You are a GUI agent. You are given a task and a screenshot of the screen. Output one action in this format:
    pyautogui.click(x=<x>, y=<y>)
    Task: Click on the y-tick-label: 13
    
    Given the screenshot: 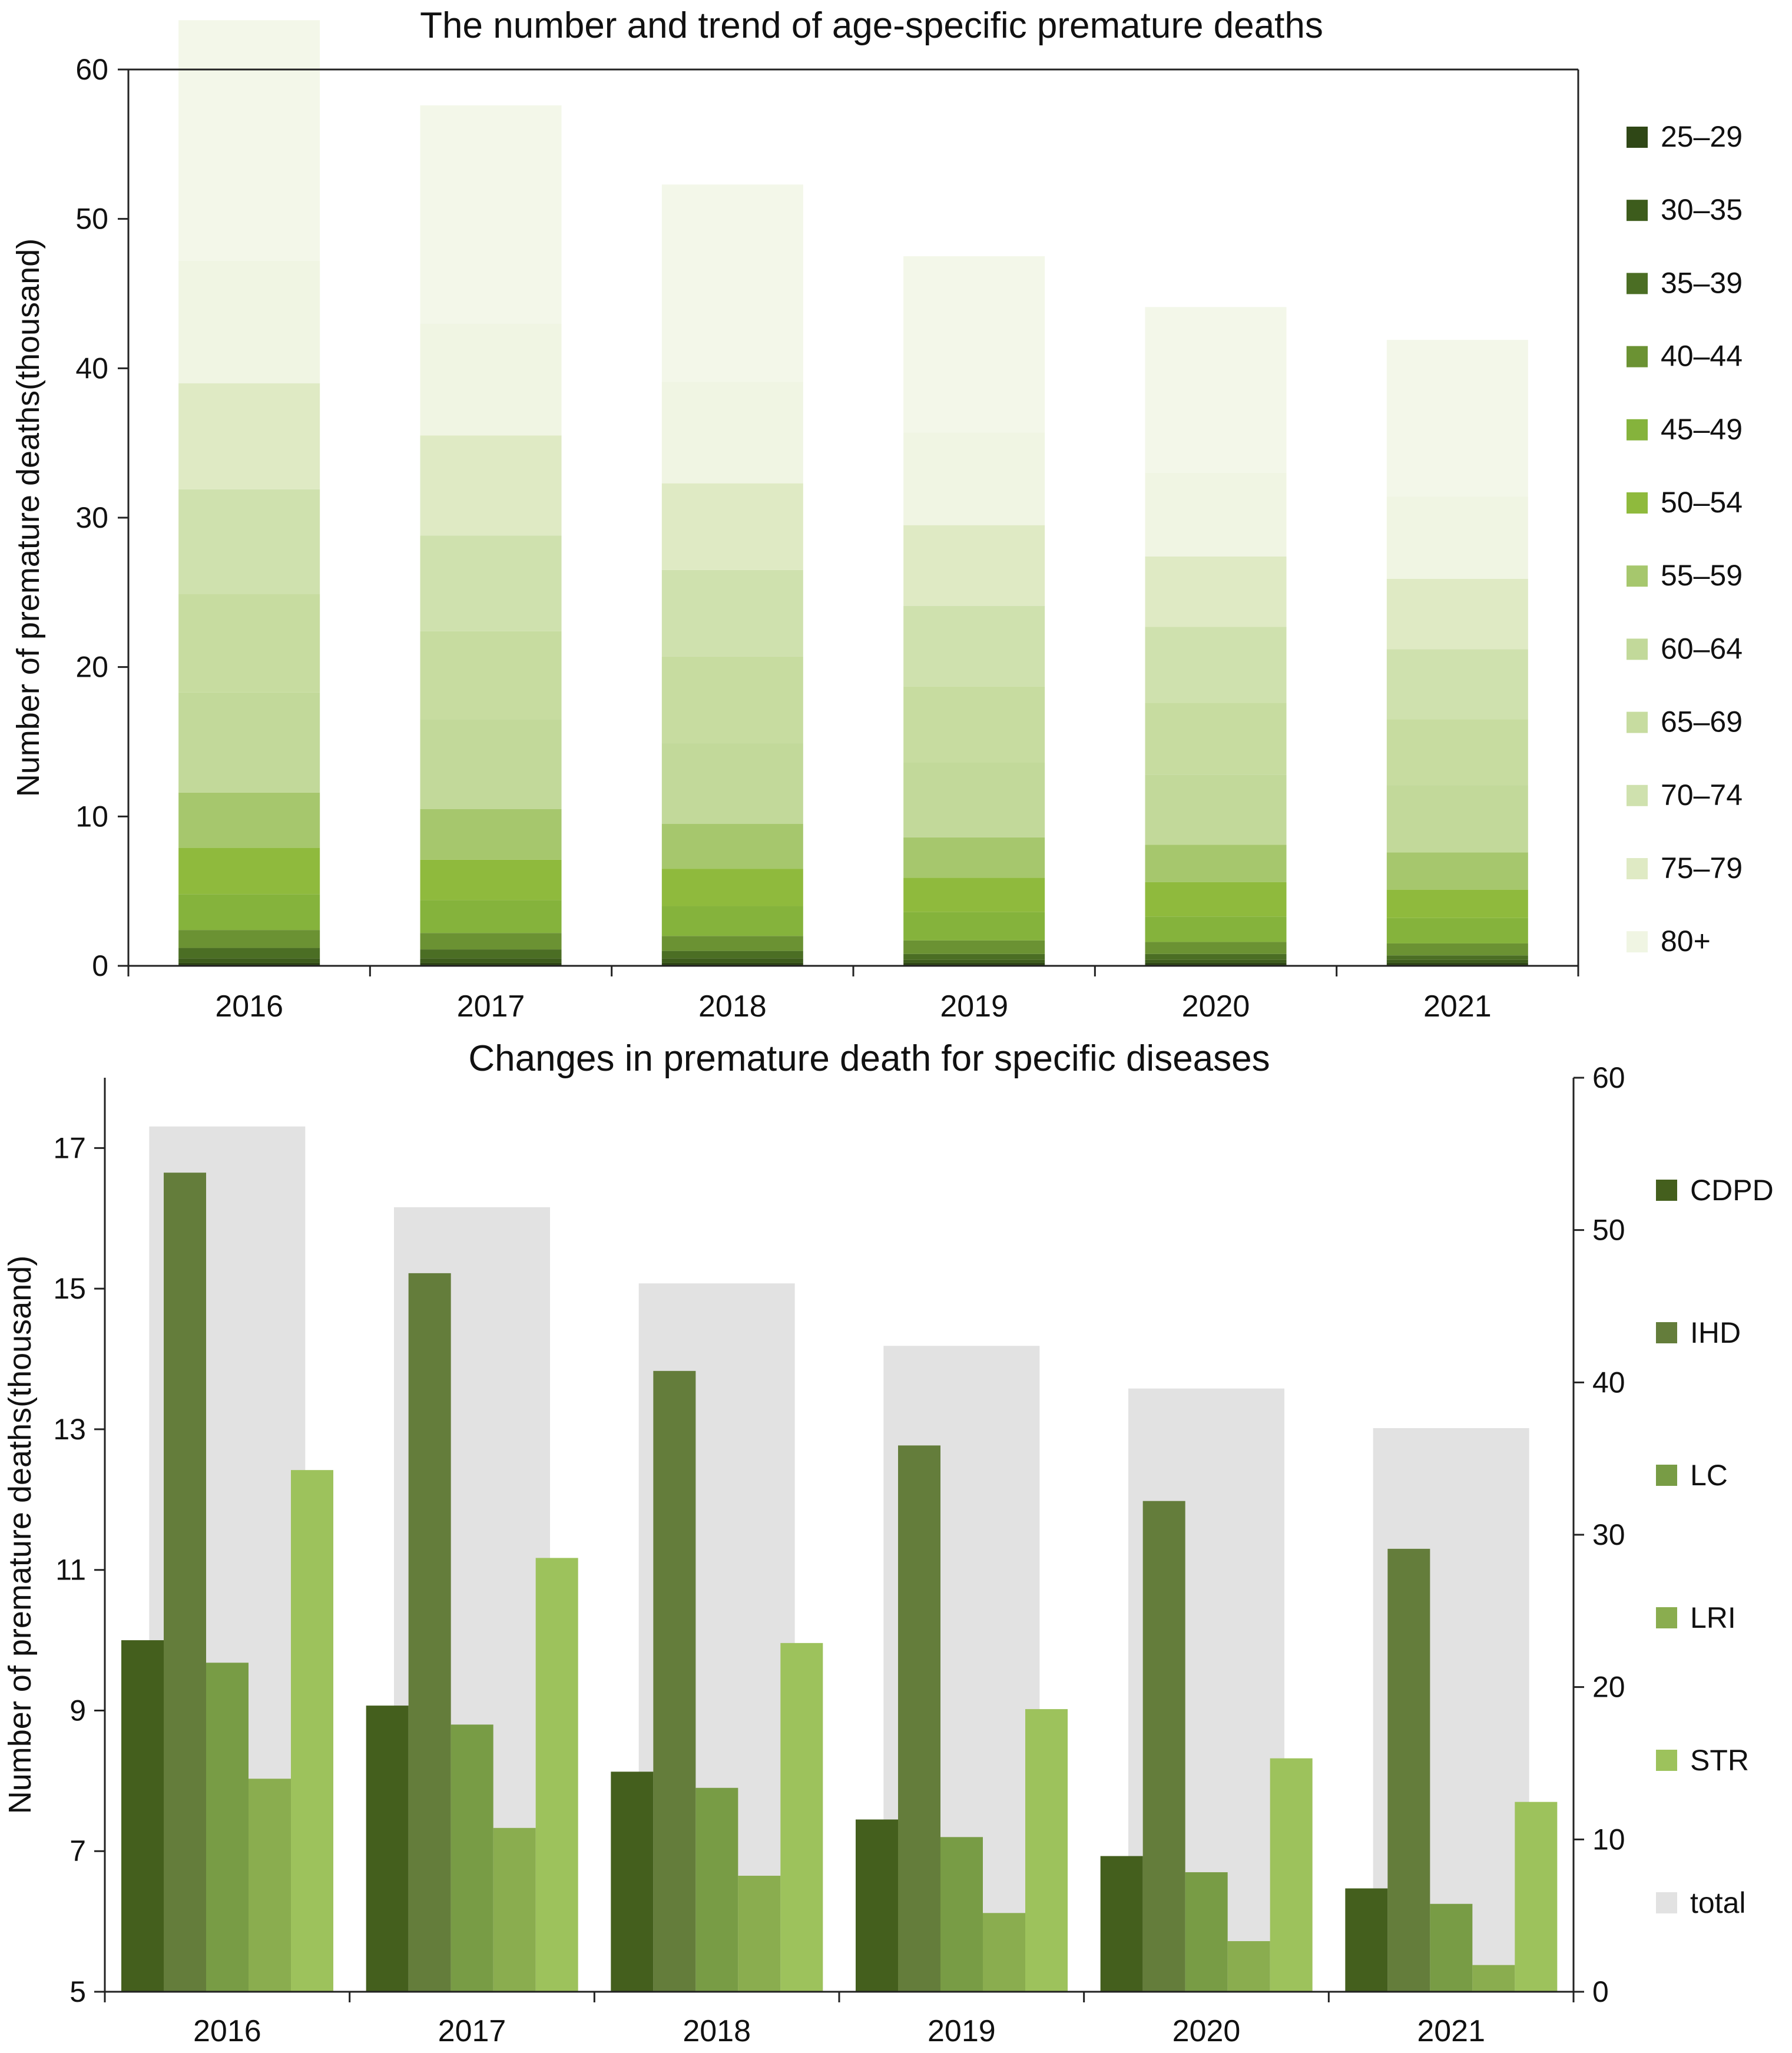 What is the action you would take?
    pyautogui.click(x=69, y=1429)
    